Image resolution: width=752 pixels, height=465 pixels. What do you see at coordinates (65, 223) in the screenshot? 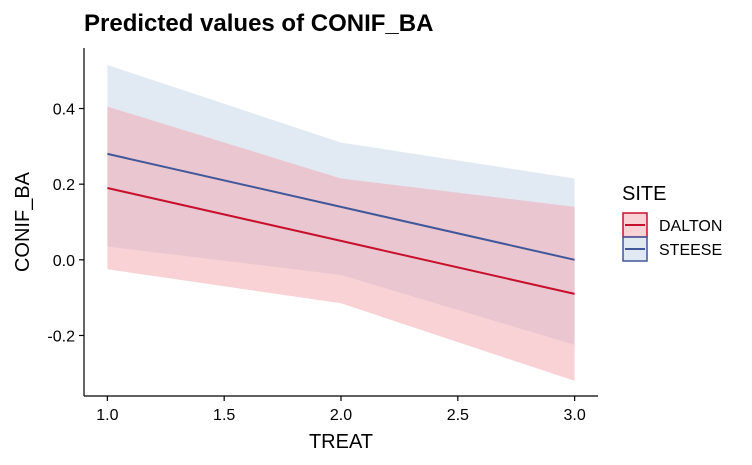
I see `y-axis-ticks: -0.2 0.0 0.2 0.4` at bounding box center [65, 223].